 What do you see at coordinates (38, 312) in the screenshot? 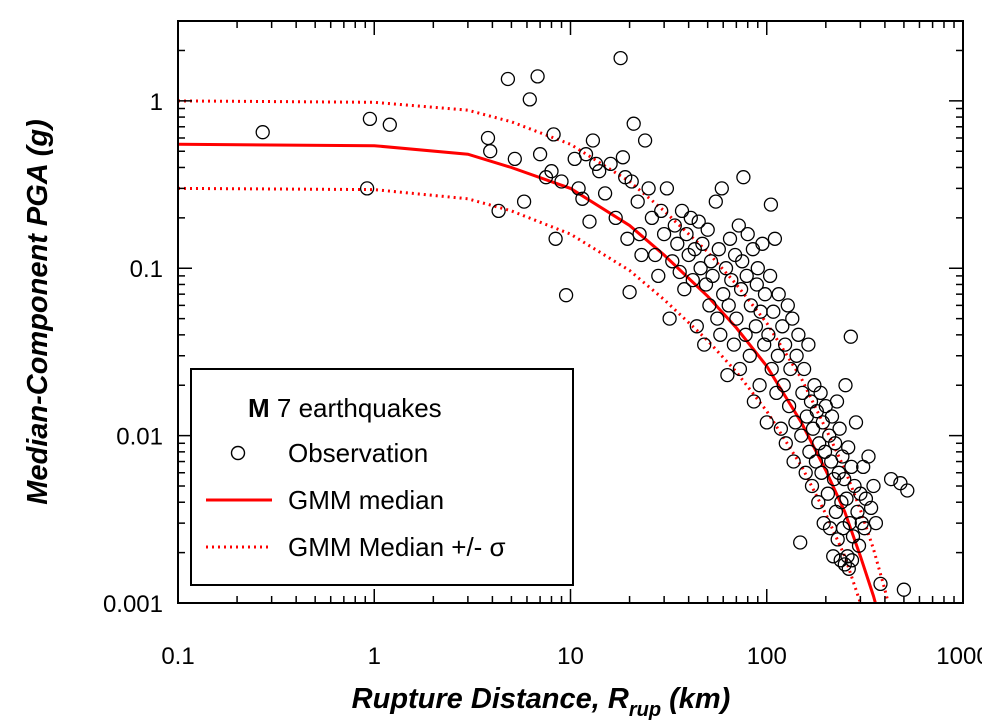
I see `y-axis-title: Median-Component PGA (g)` at bounding box center [38, 312].